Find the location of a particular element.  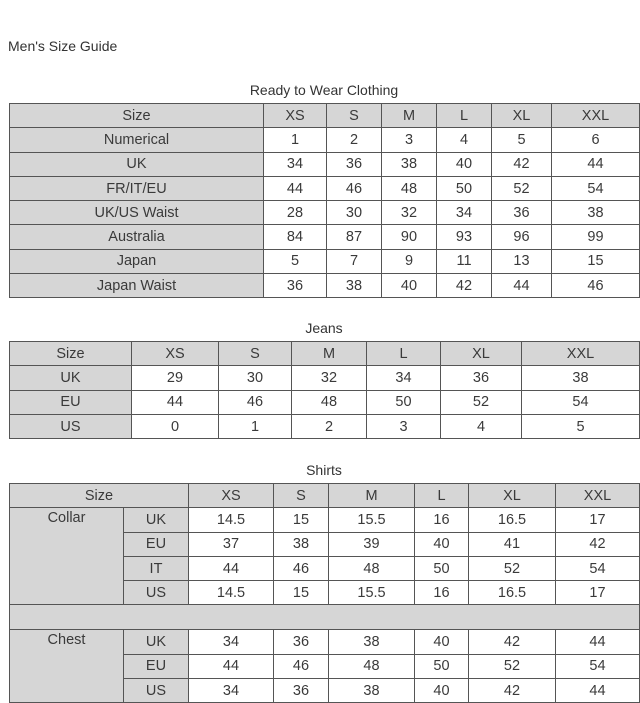

size-value-cell: 3 is located at coordinates (409, 140).